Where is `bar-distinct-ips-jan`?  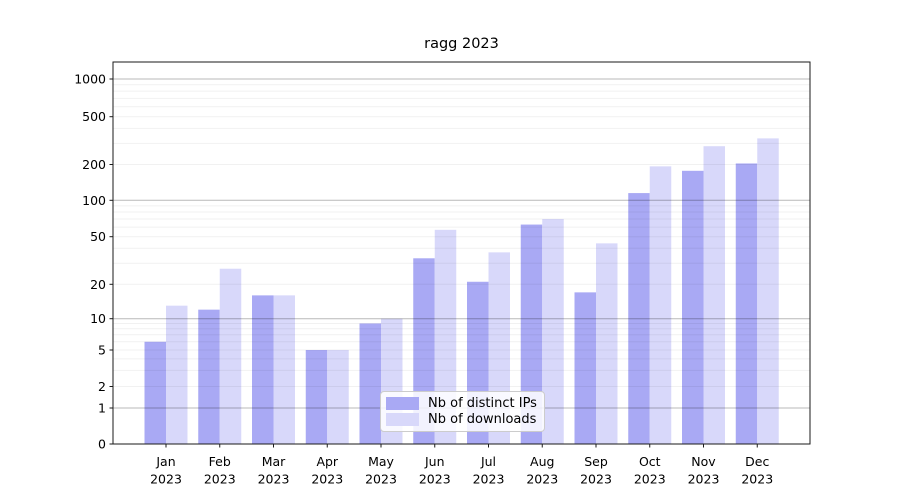
bar-distinct-ips-jan is located at coordinates (155, 392).